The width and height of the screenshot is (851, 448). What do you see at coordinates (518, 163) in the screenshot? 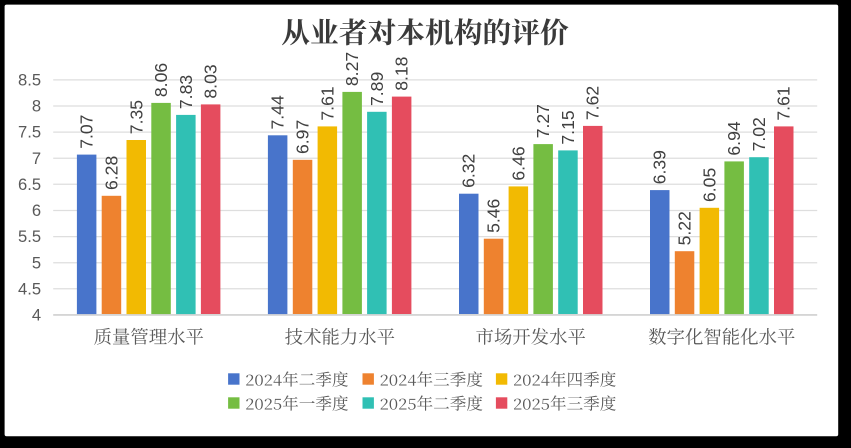
I see `svg-text: 6.46` at bounding box center [518, 163].